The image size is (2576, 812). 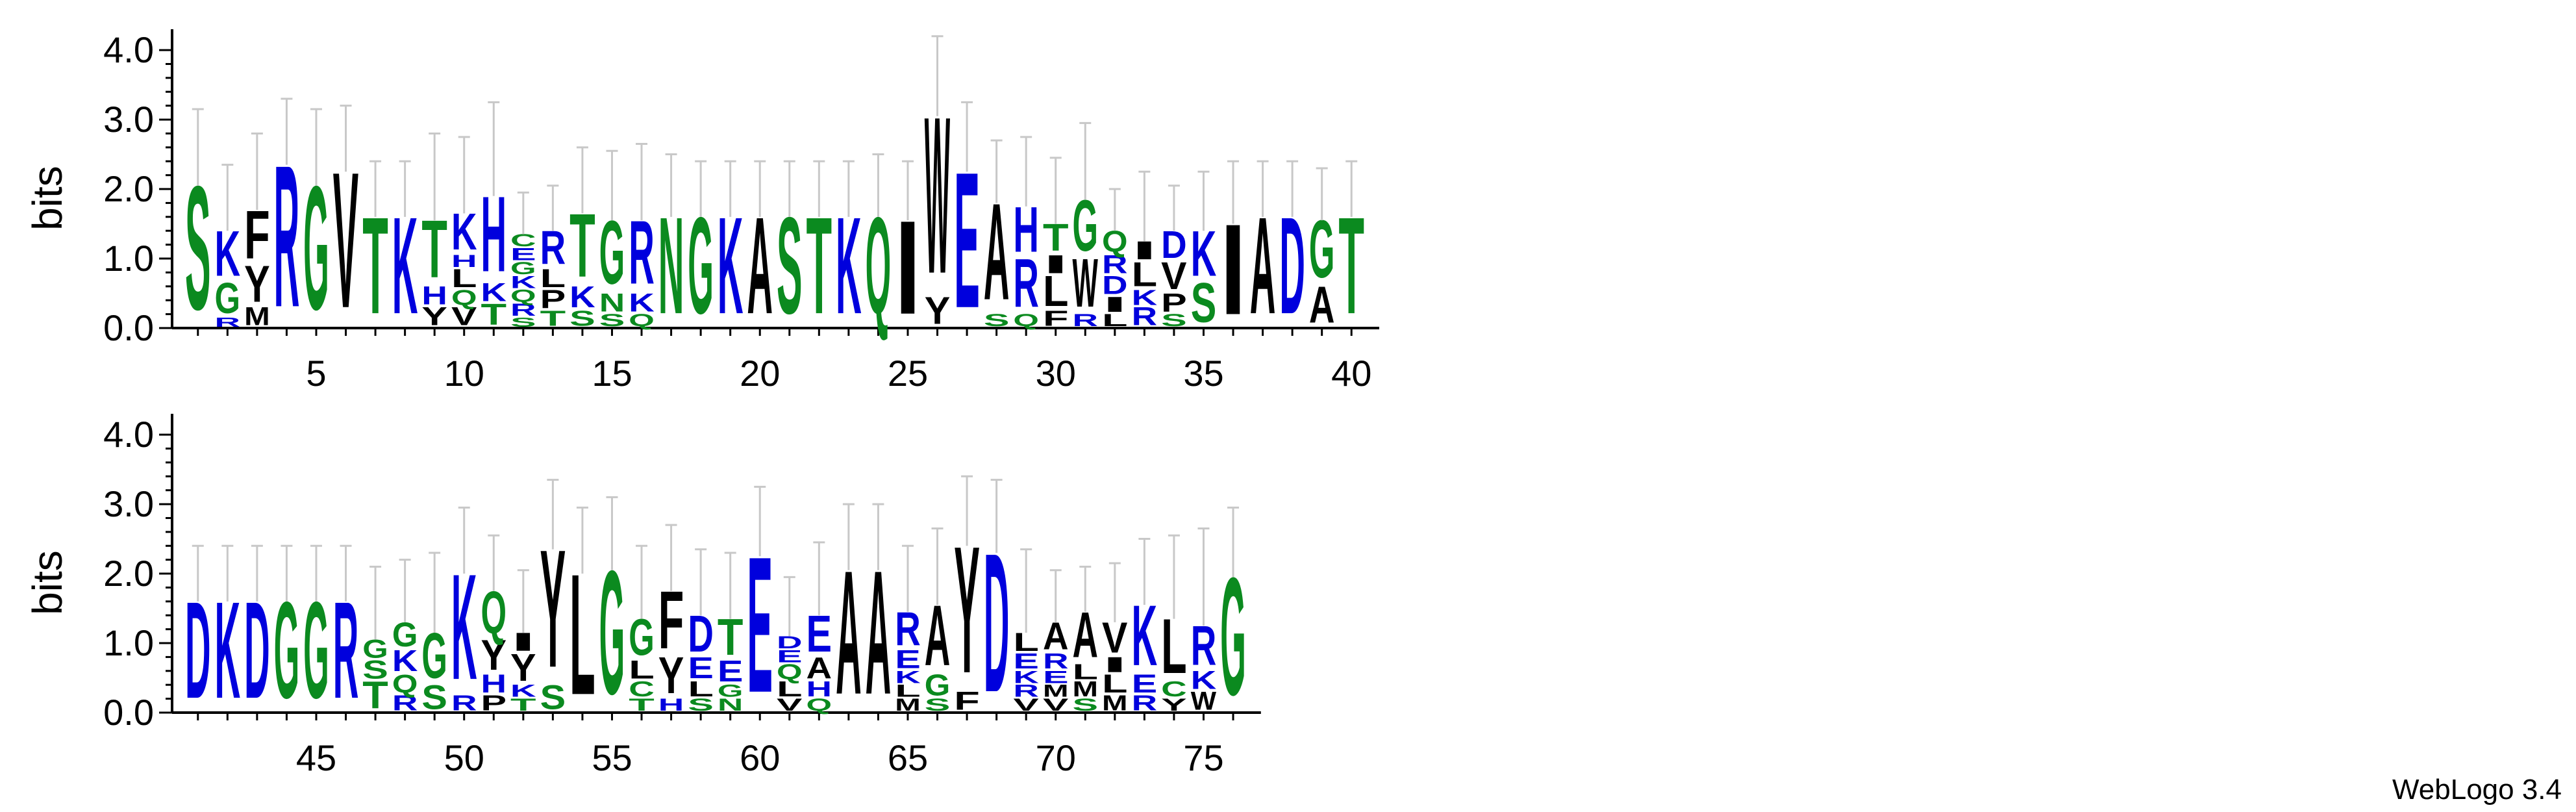 What do you see at coordinates (1203, 757) in the screenshot?
I see `x-tick-label: 75` at bounding box center [1203, 757].